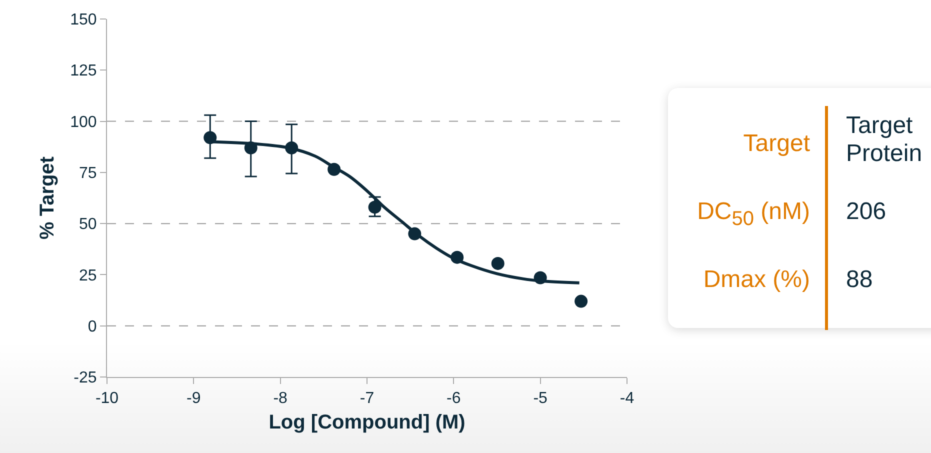 This screenshot has width=931, height=453. I want to click on y-axis-title: % Target, so click(47, 198).